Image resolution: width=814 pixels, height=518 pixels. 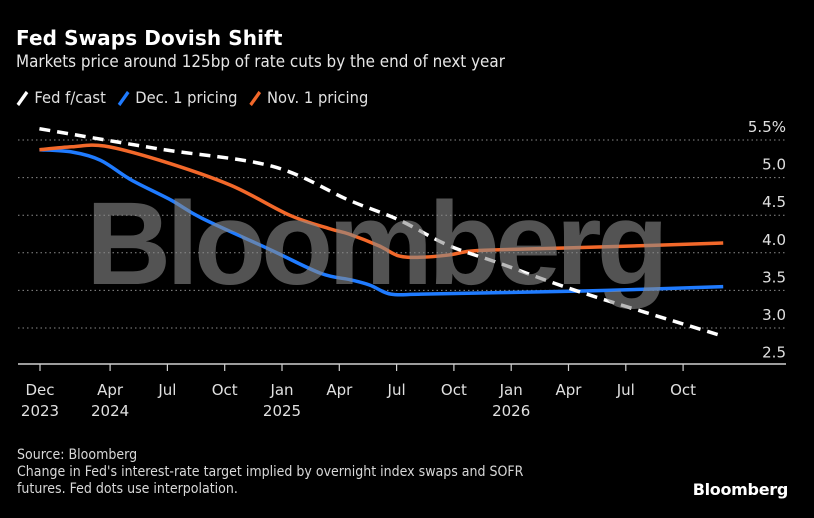 I want to click on legend-label: Dec. 1 pricing, so click(x=186, y=97).